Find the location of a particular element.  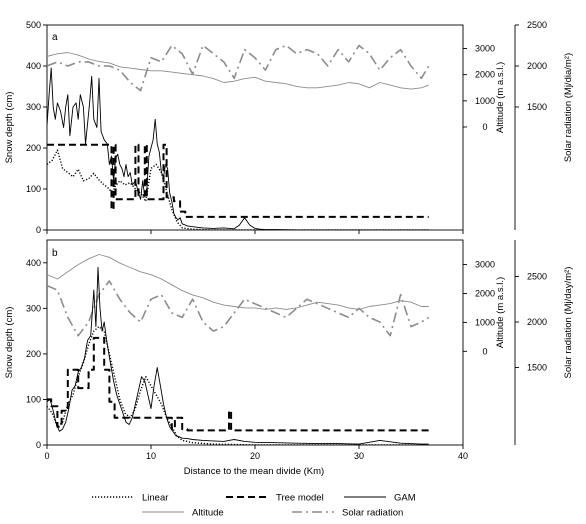

y3-axis-title: Solar radiation (Mj/dia/m²) is located at coordinates (568, 107).